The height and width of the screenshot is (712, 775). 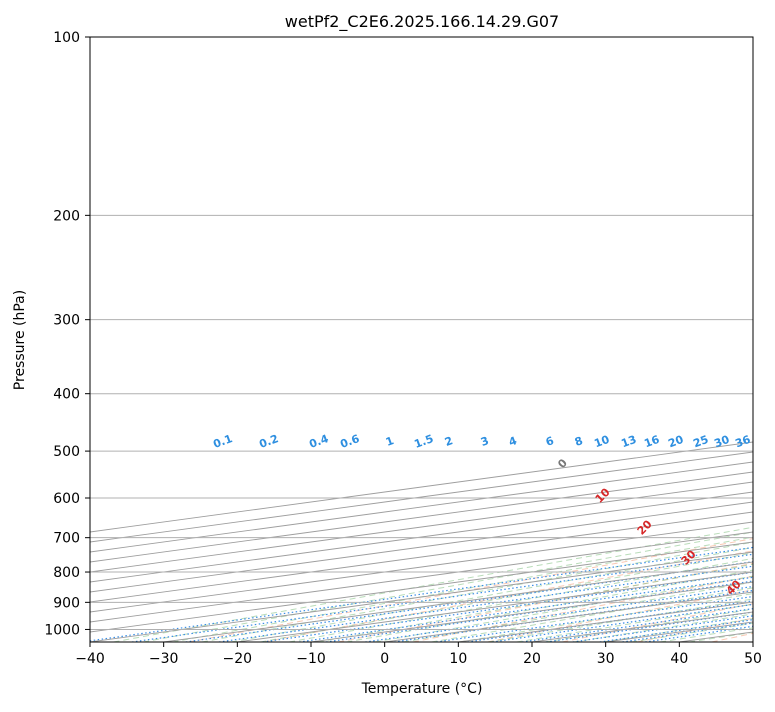 I want to click on x-tick-label: −30, so click(x=164, y=659).